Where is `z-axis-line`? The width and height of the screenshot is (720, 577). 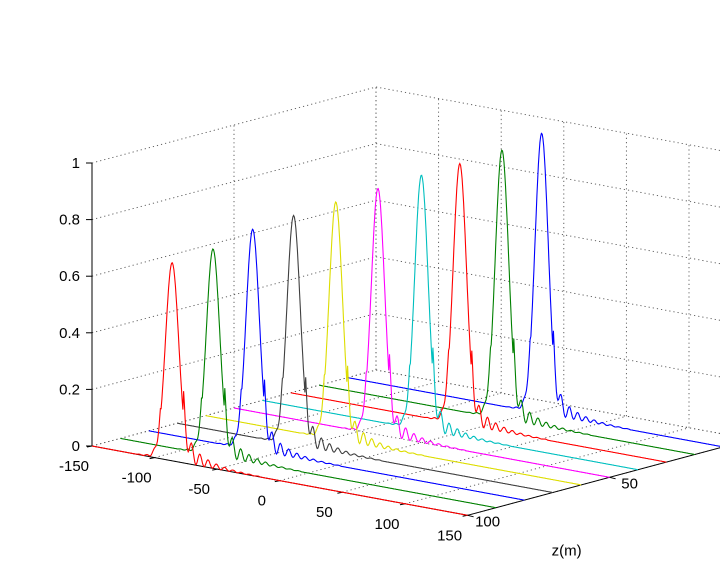
z-axis-line is located at coordinates (593, 481).